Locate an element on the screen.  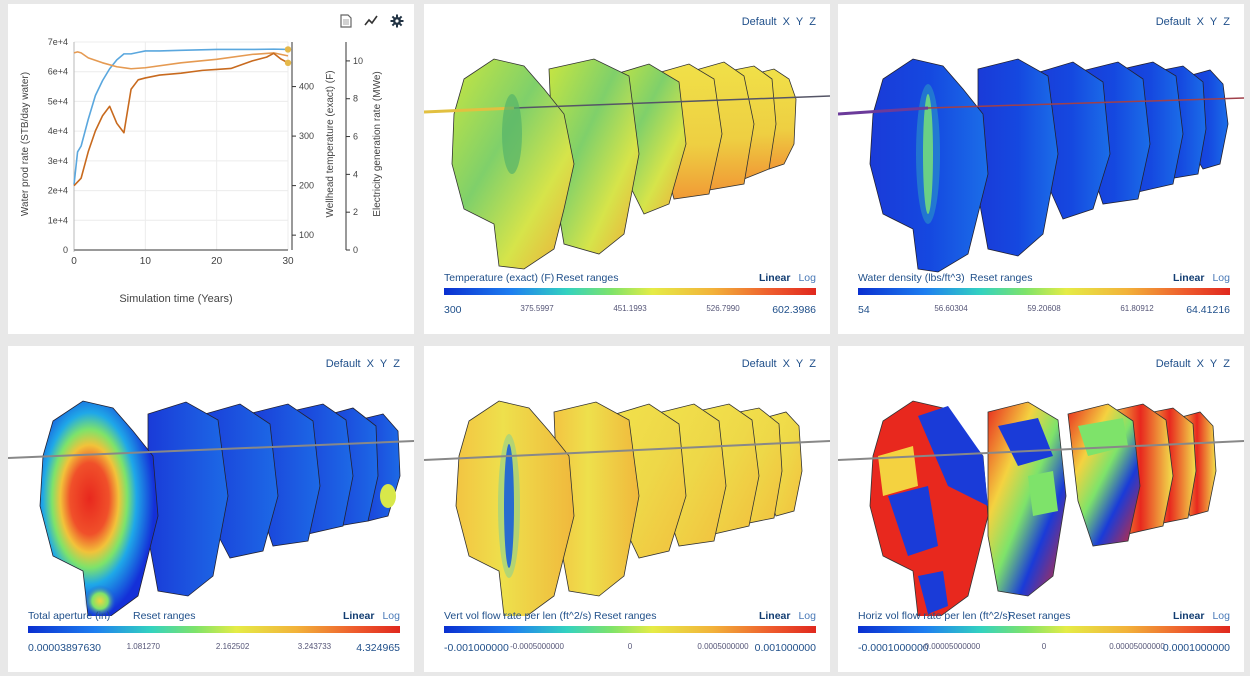
legend-tick-max: 0.0001000000 is located at coordinates (1196, 648).